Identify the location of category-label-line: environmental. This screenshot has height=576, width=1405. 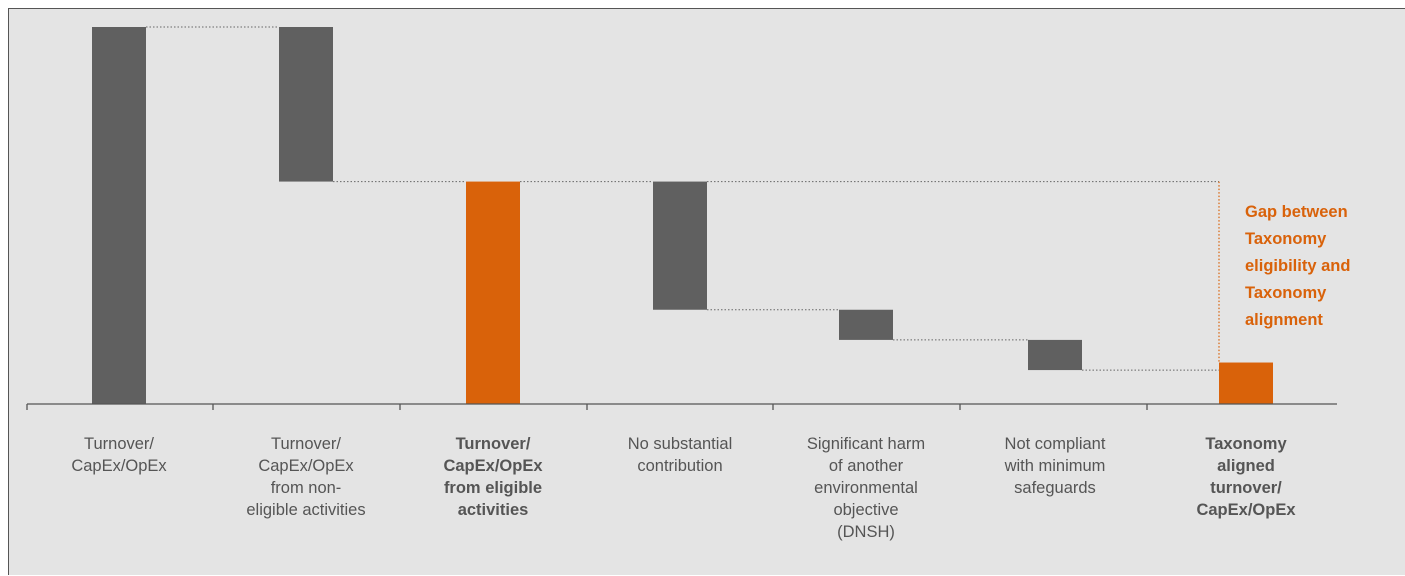
(866, 488).